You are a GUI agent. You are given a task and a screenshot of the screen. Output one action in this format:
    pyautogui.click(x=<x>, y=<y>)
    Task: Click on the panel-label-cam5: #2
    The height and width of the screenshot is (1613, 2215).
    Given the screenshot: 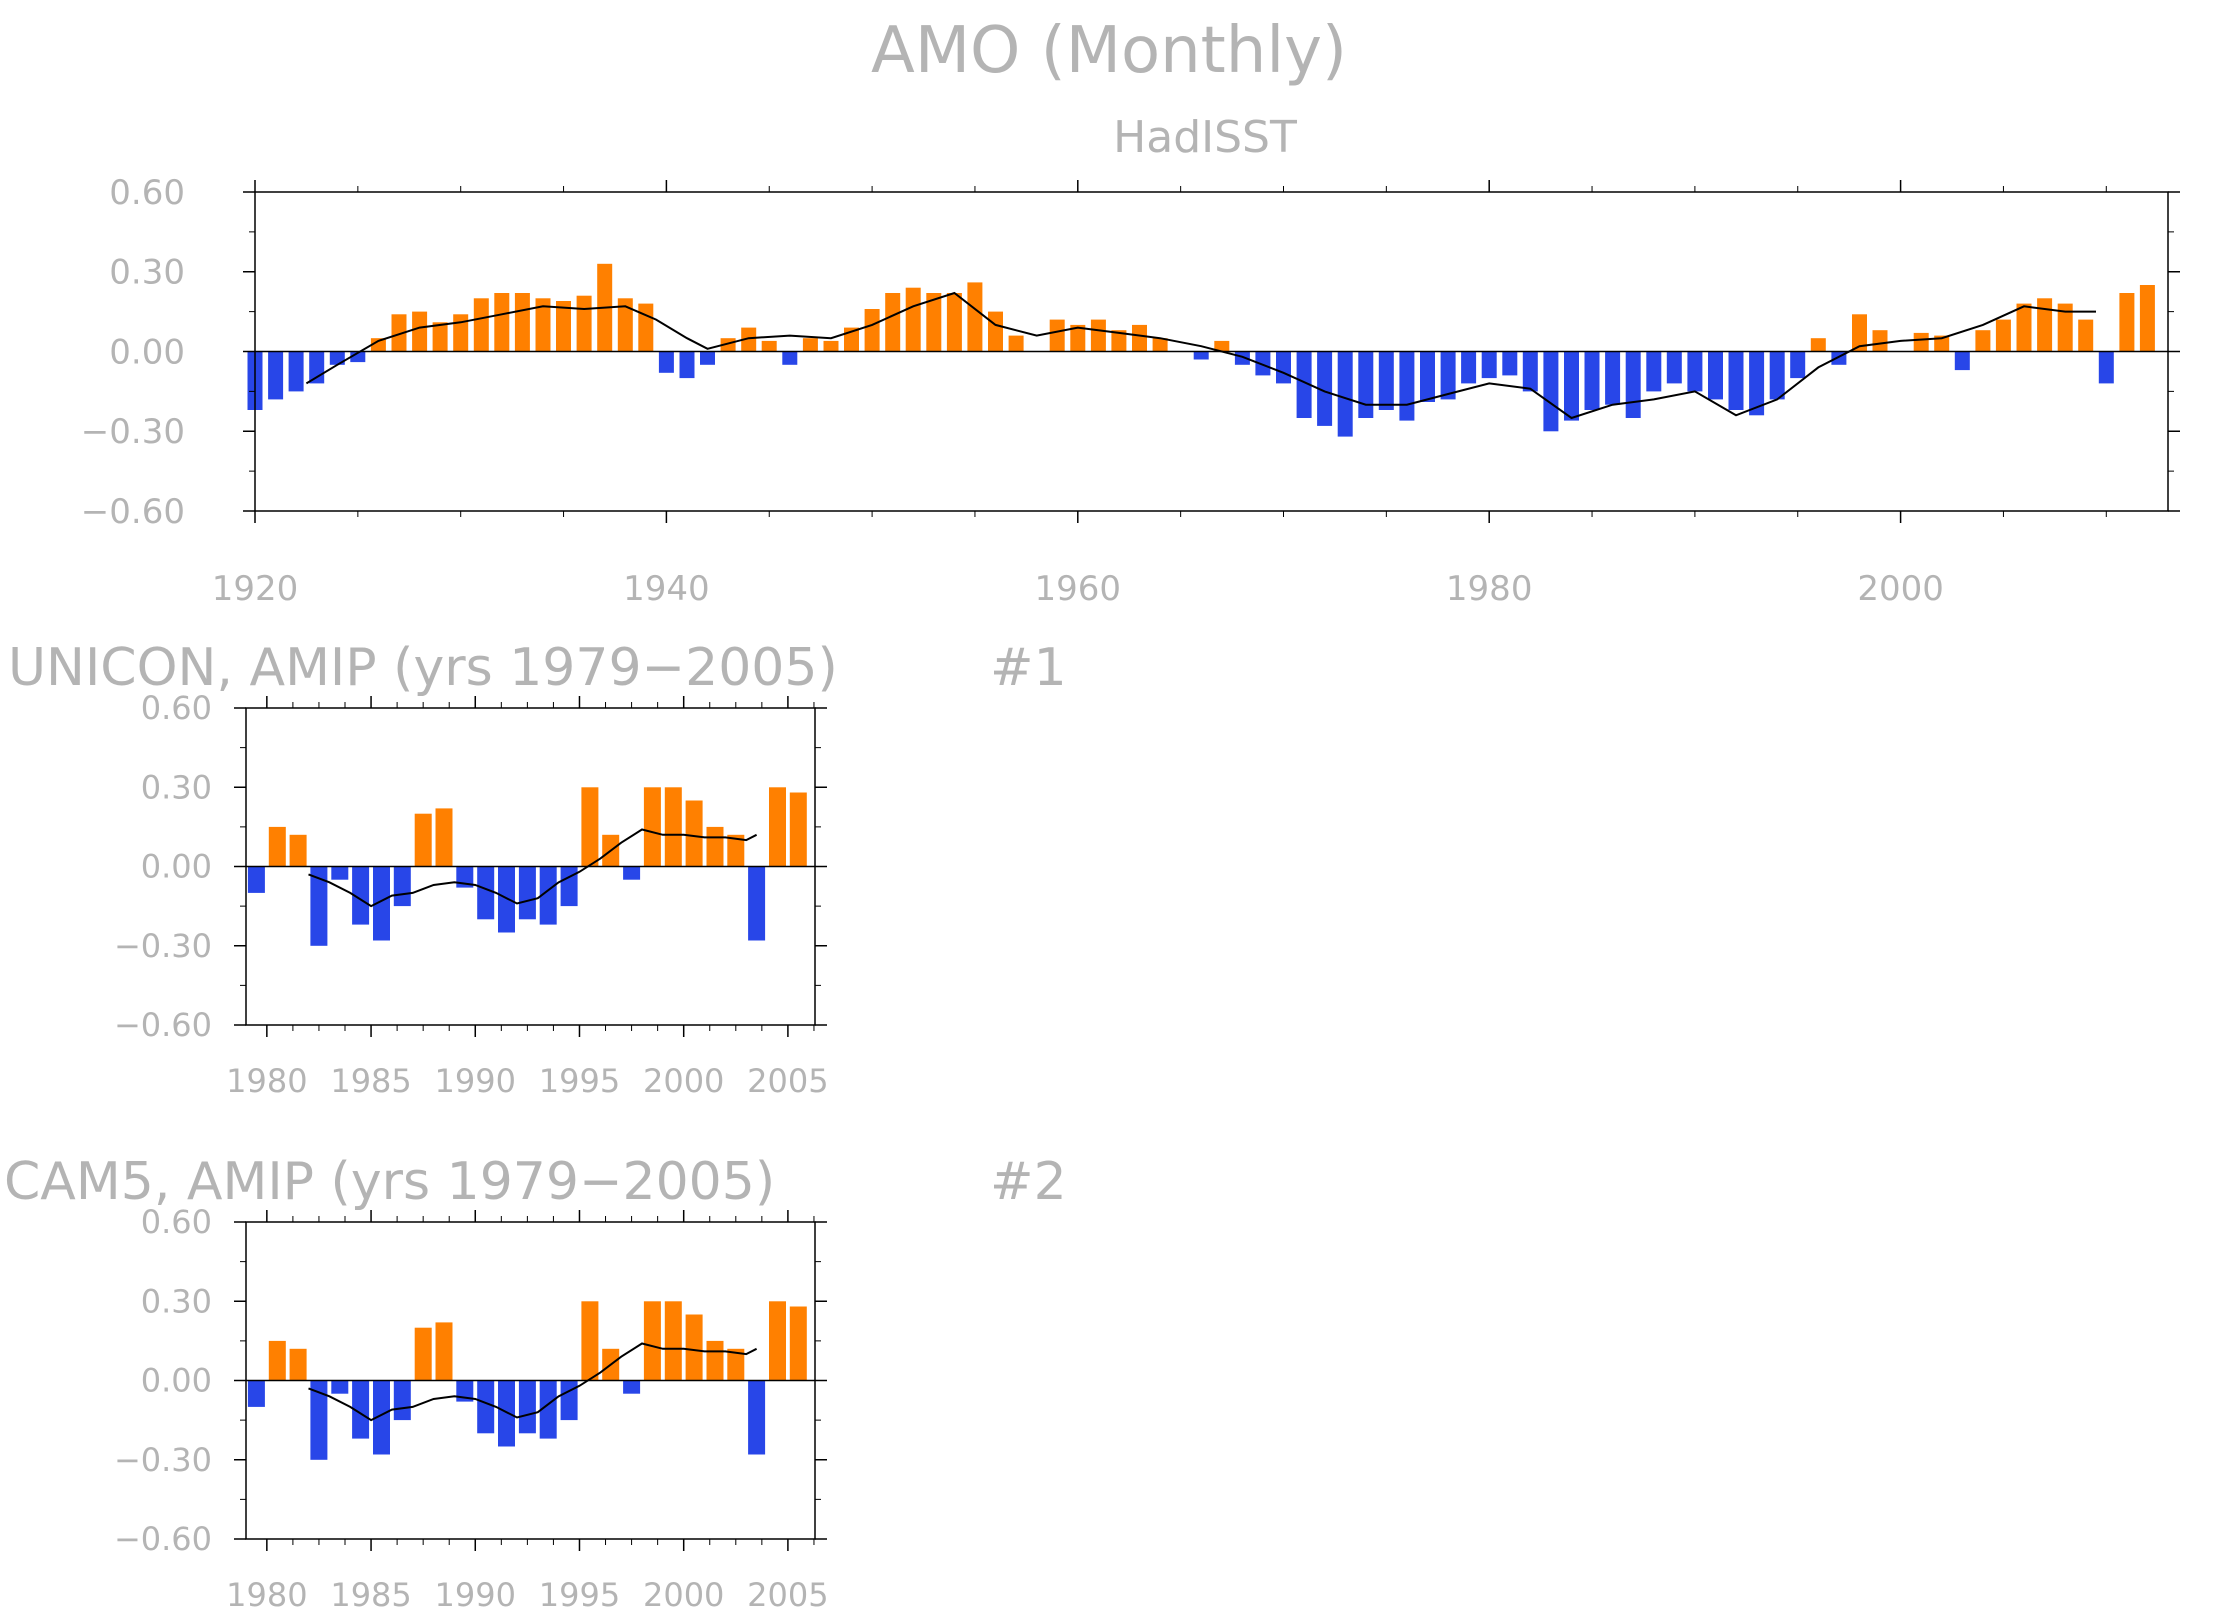 What is the action you would take?
    pyautogui.click(x=1028, y=1182)
    